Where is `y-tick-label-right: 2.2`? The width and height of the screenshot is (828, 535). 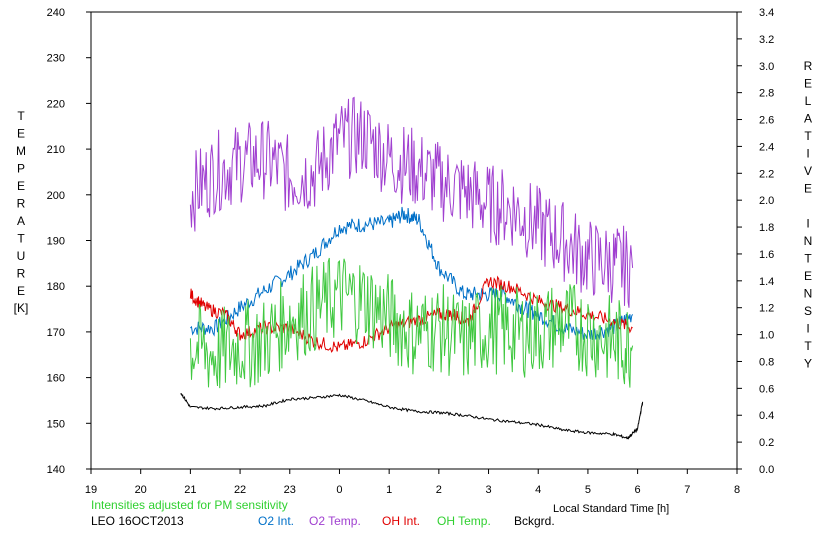
y-tick-label-right: 2.2 is located at coordinates (766, 174).